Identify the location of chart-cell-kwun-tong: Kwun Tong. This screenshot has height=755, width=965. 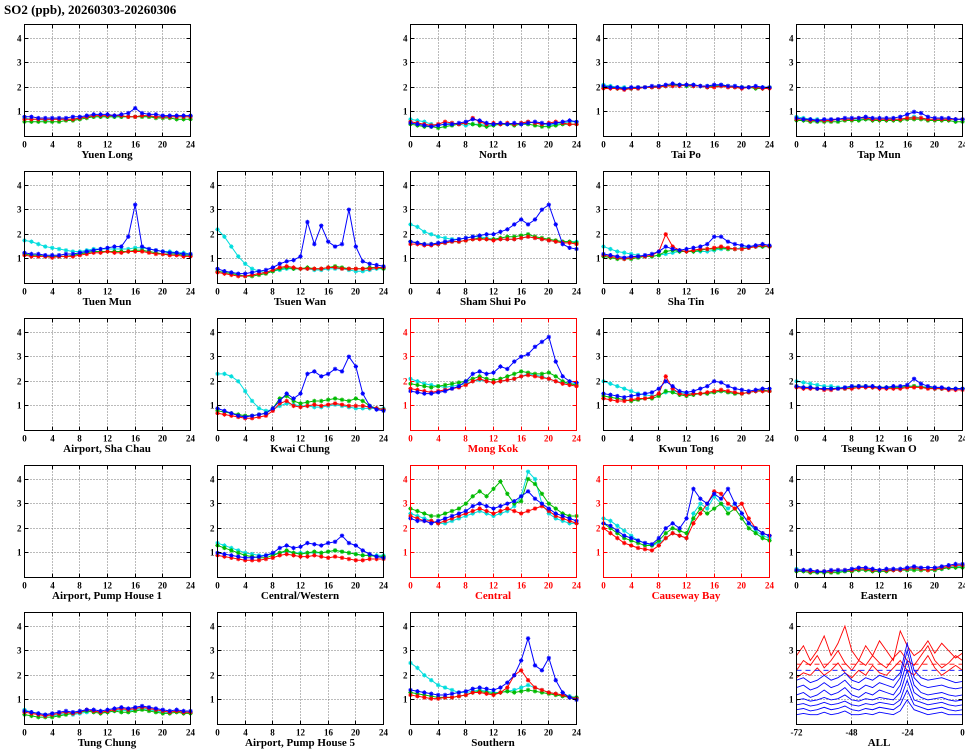
(677, 386).